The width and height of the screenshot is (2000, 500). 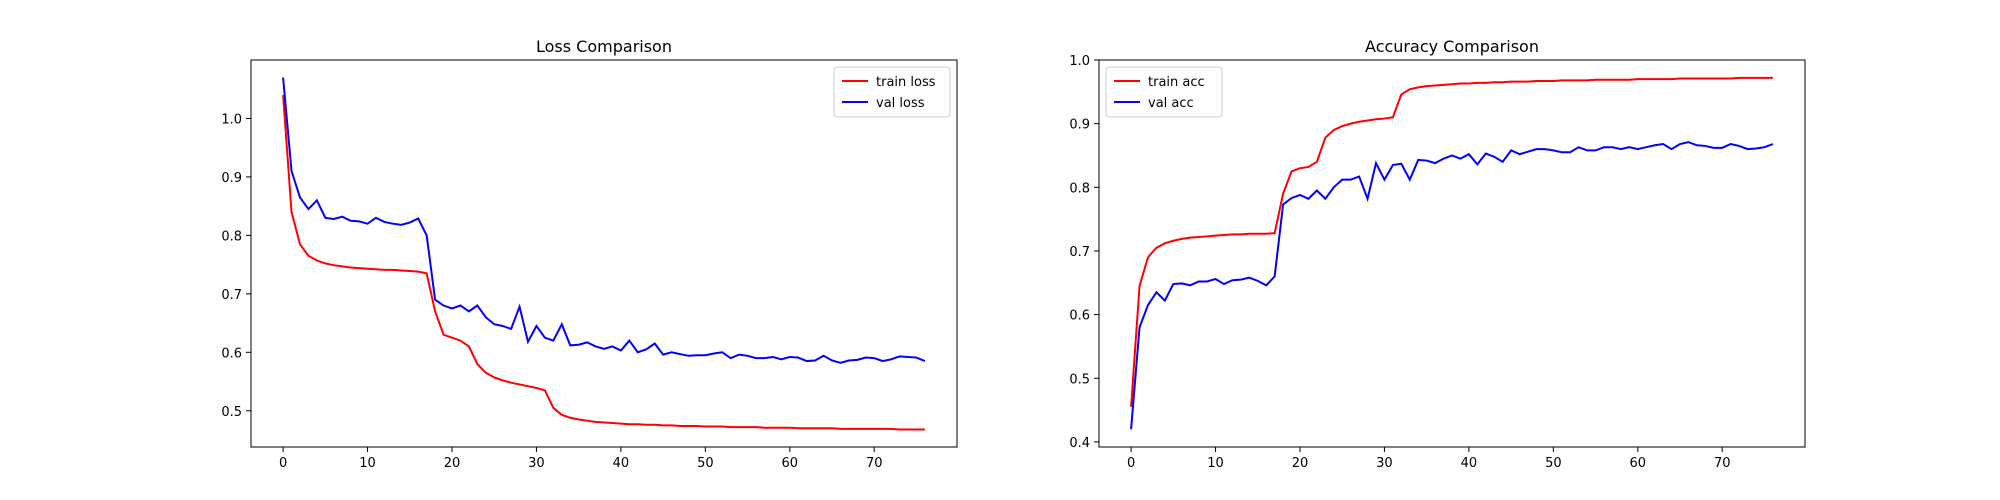 I want to click on legend-label: val loss, so click(x=900, y=103).